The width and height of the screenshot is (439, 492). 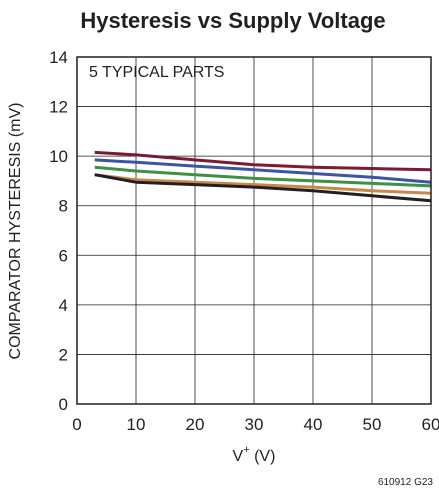 What do you see at coordinates (238, 456) in the screenshot?
I see `x-axis-label-main: V` at bounding box center [238, 456].